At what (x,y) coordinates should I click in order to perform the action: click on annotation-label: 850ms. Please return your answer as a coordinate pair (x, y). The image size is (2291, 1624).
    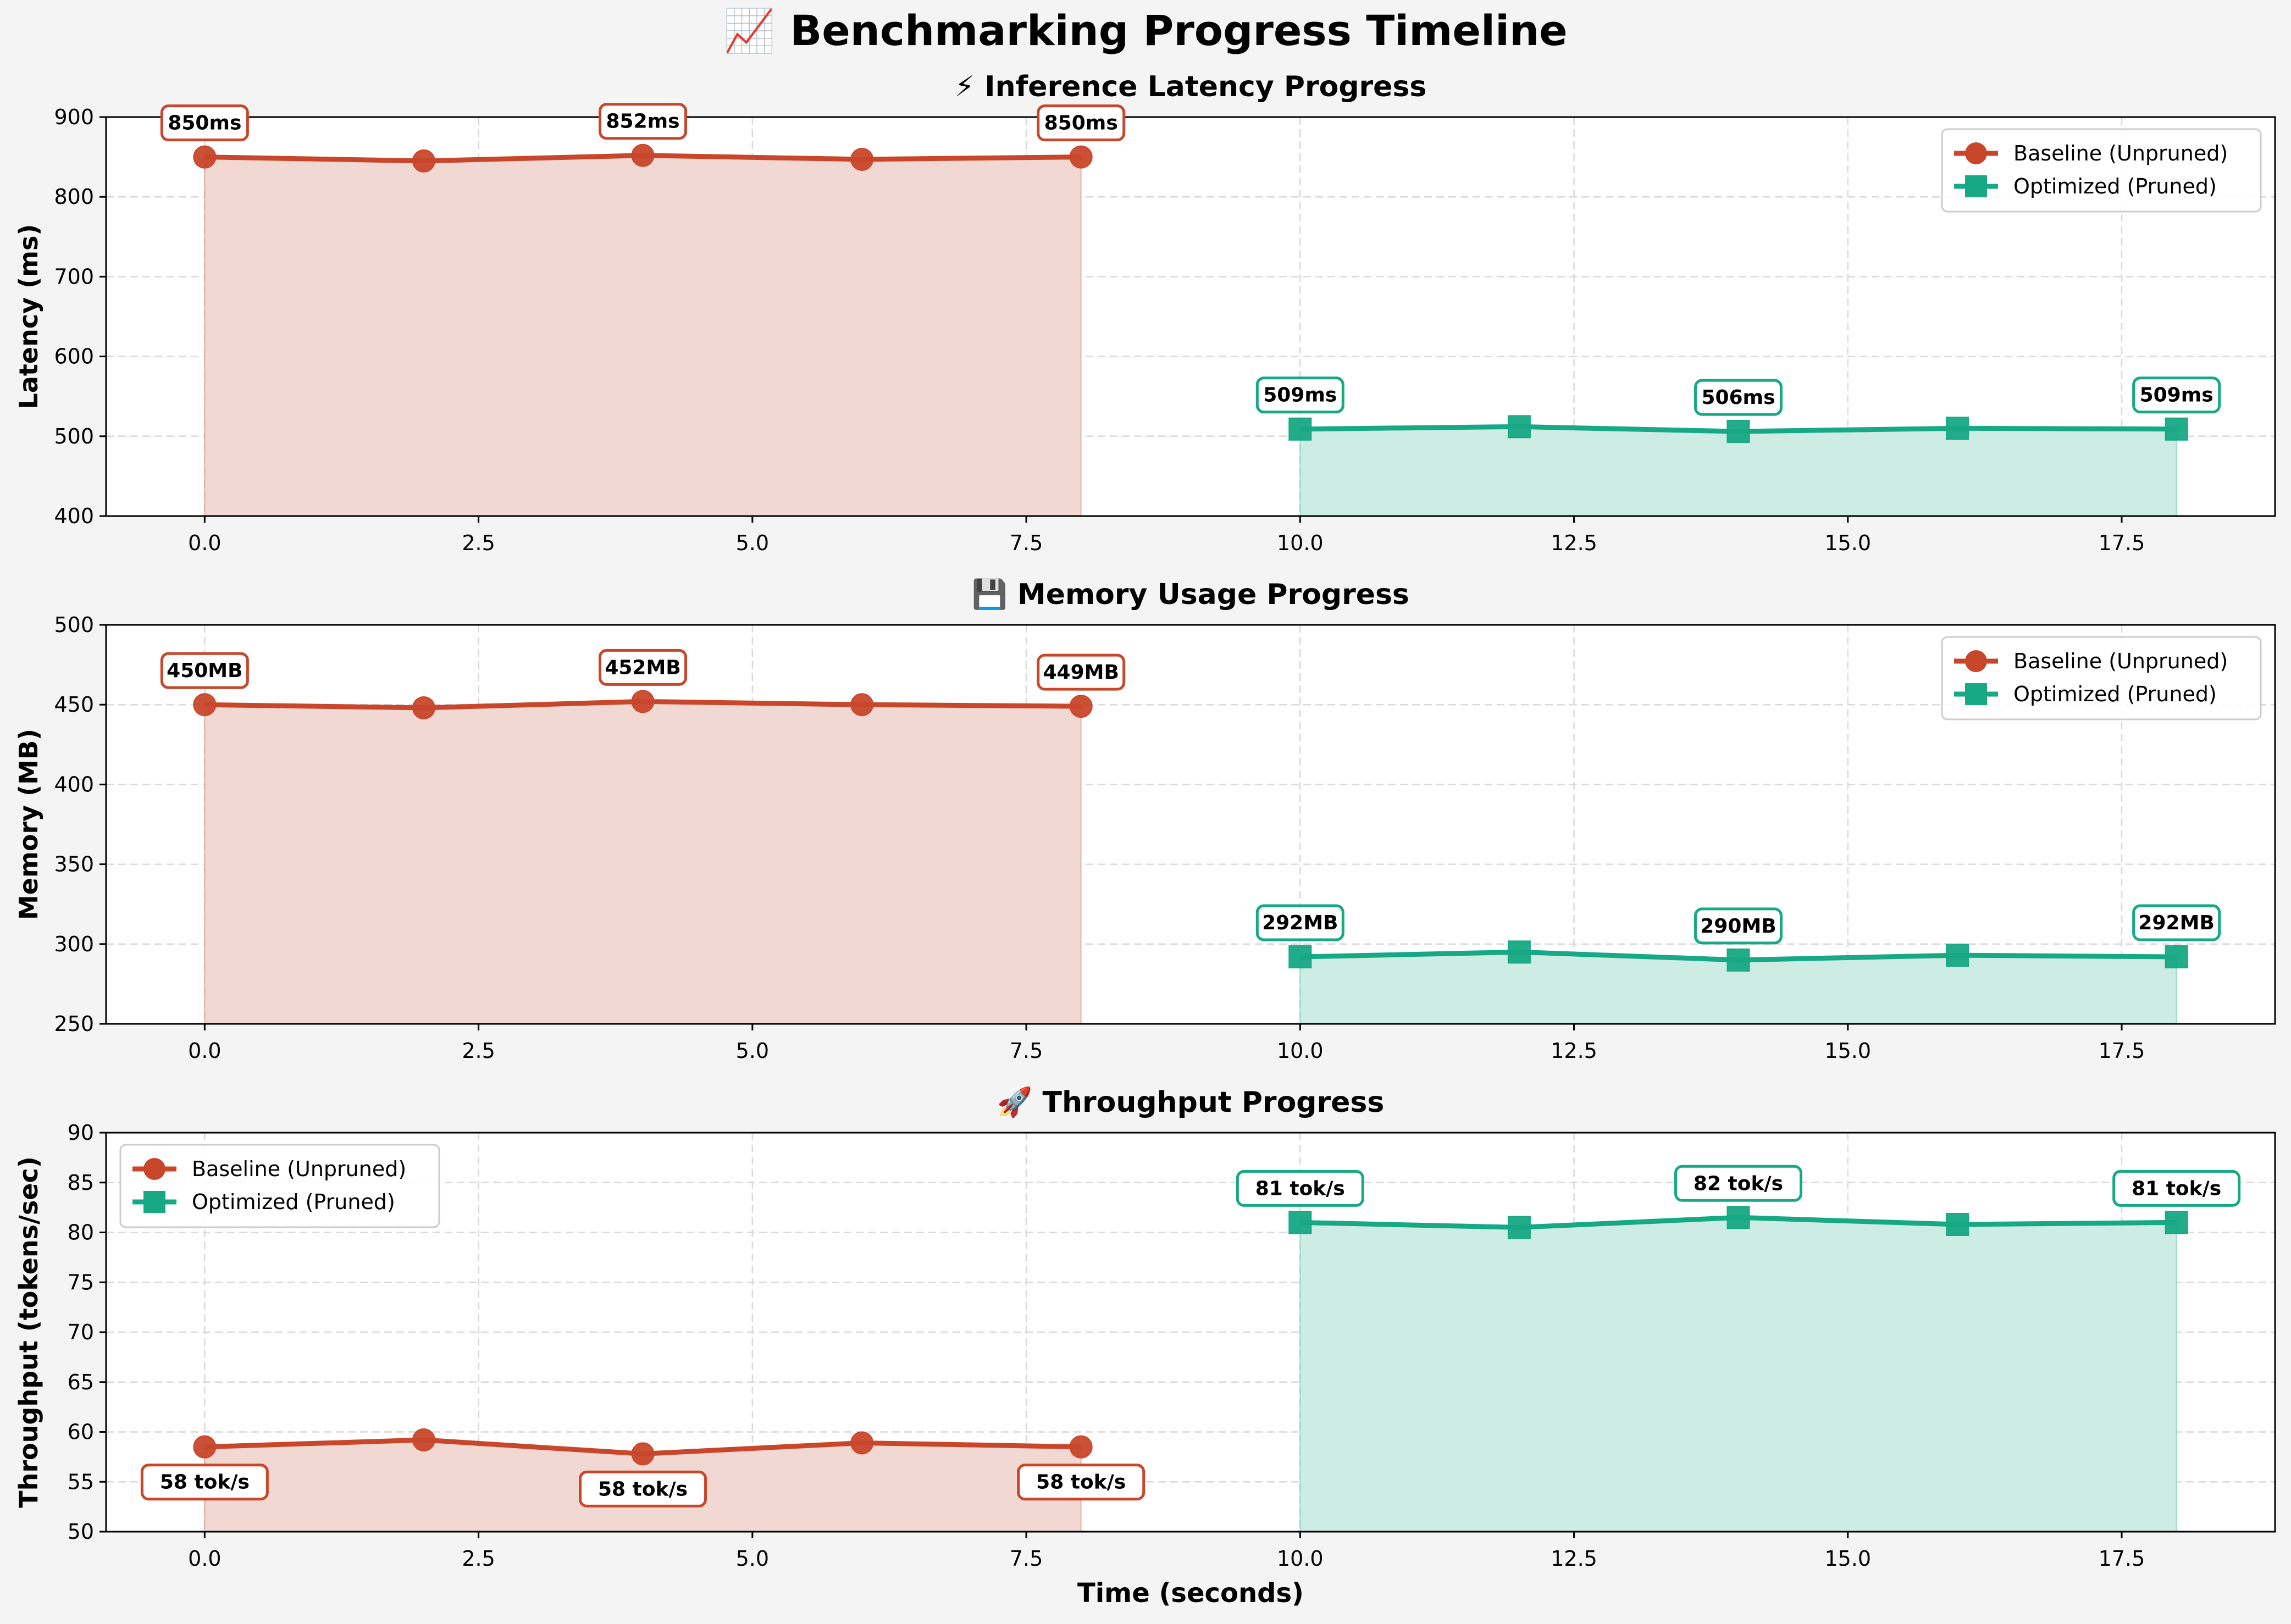
    Looking at the image, I should click on (204, 123).